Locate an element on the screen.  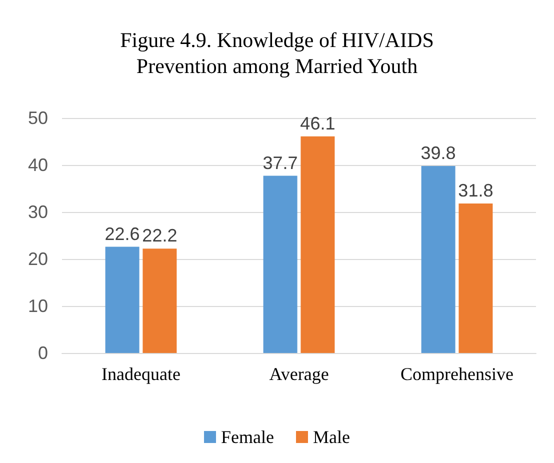
data-label: 22.2 is located at coordinates (160, 236).